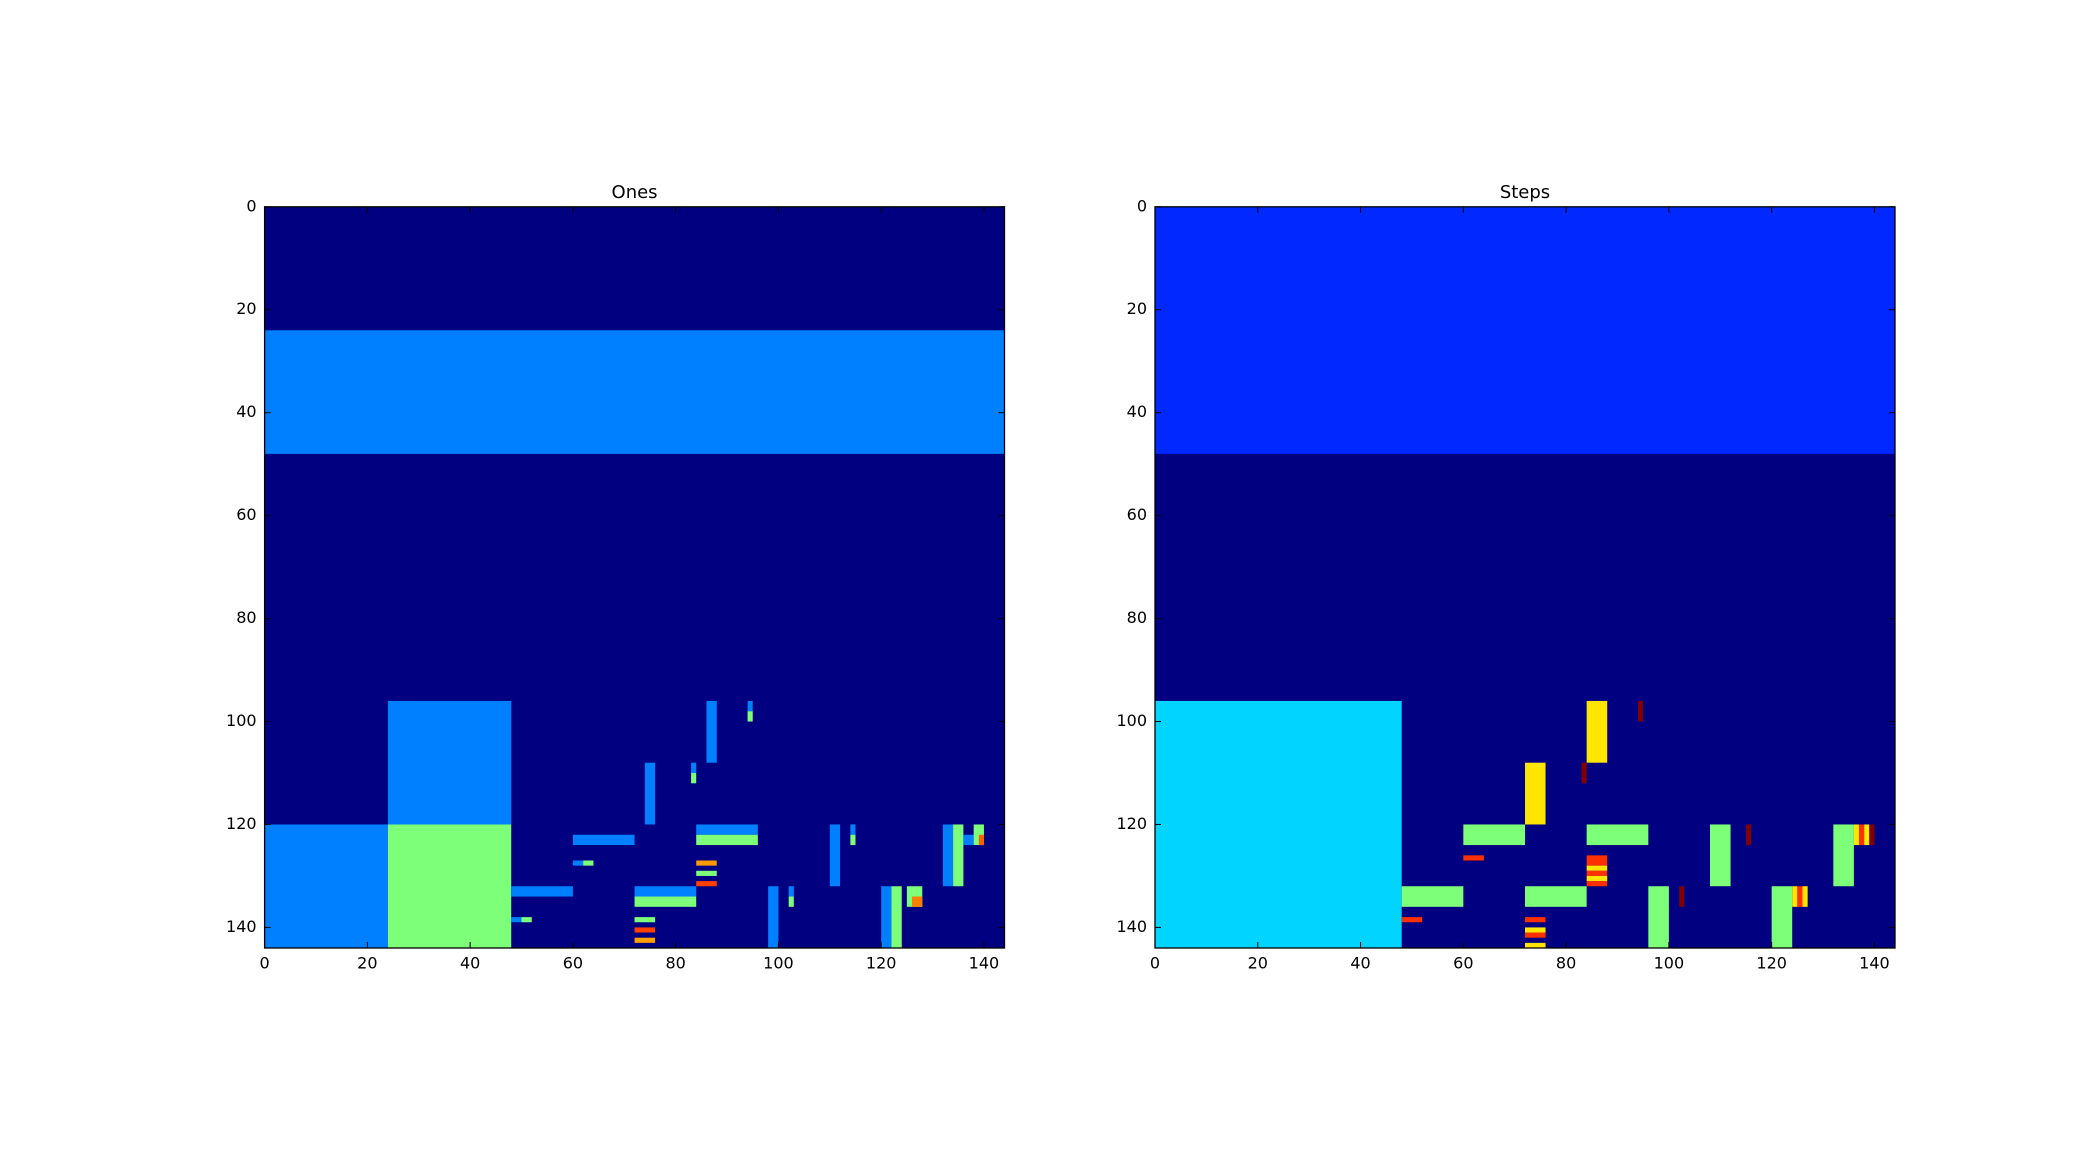  What do you see at coordinates (1525, 192) in the screenshot?
I see `chart-title: Steps` at bounding box center [1525, 192].